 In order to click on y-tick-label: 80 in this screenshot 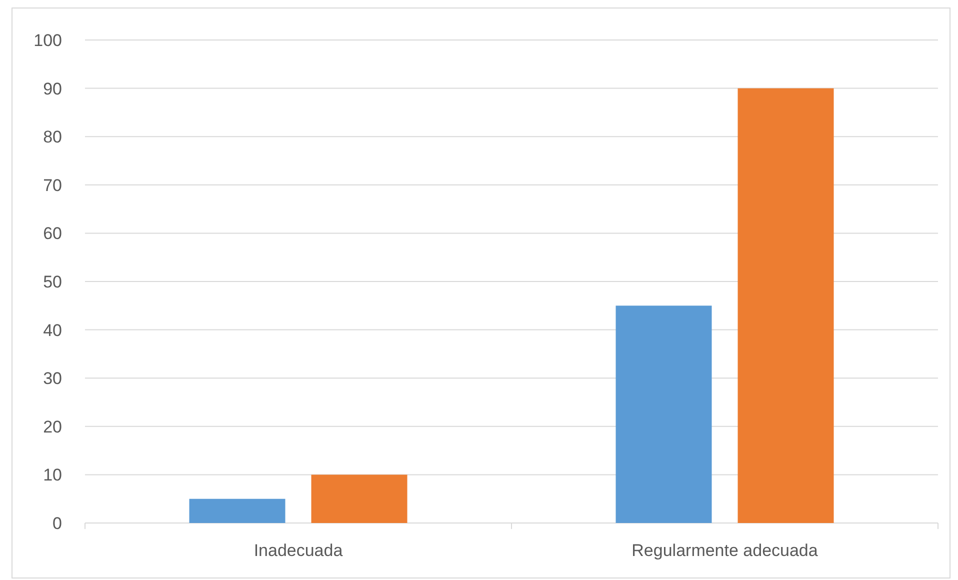, I will do `click(52, 137)`.